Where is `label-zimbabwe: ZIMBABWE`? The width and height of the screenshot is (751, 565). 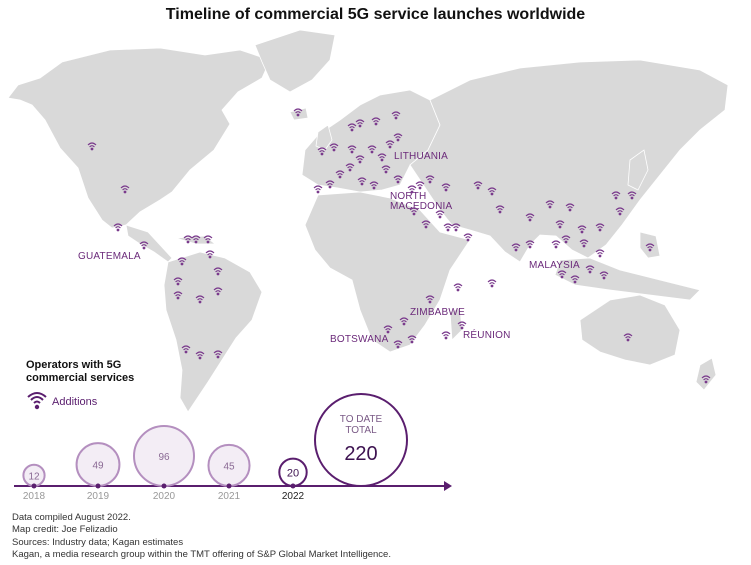 label-zimbabwe: ZIMBABWE is located at coordinates (437, 312).